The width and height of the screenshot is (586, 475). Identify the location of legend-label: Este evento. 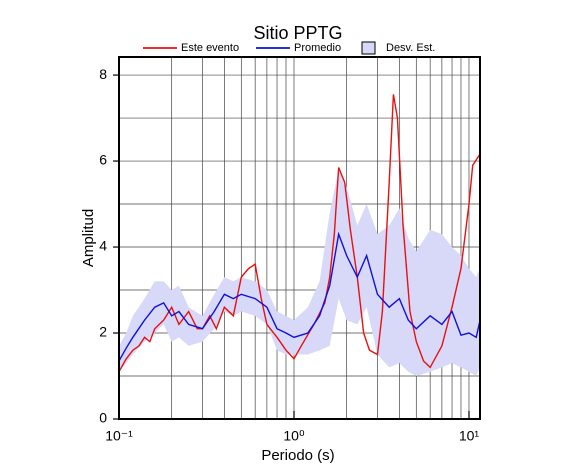
(210, 48).